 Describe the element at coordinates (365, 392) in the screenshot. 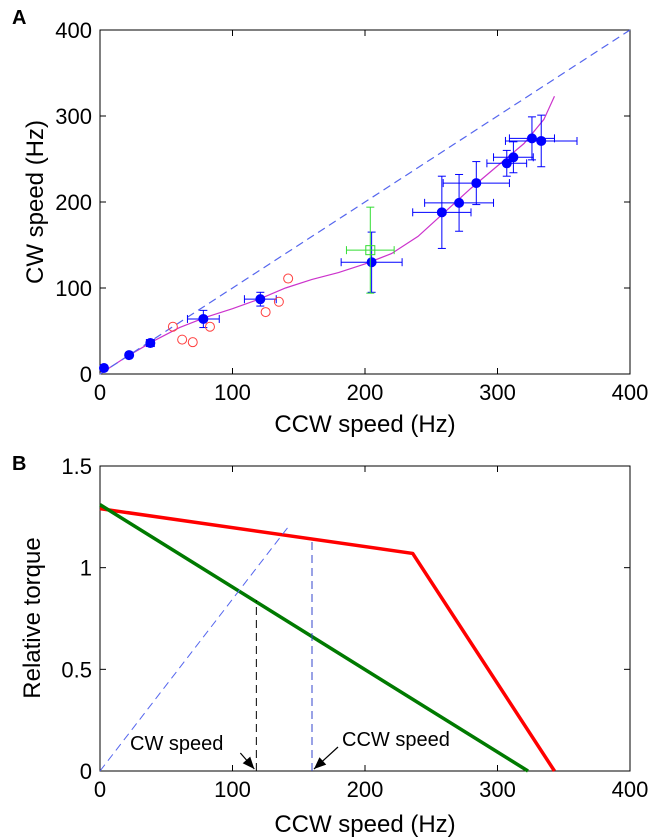

I see `panel-a-x-tick-label: 200` at that location.